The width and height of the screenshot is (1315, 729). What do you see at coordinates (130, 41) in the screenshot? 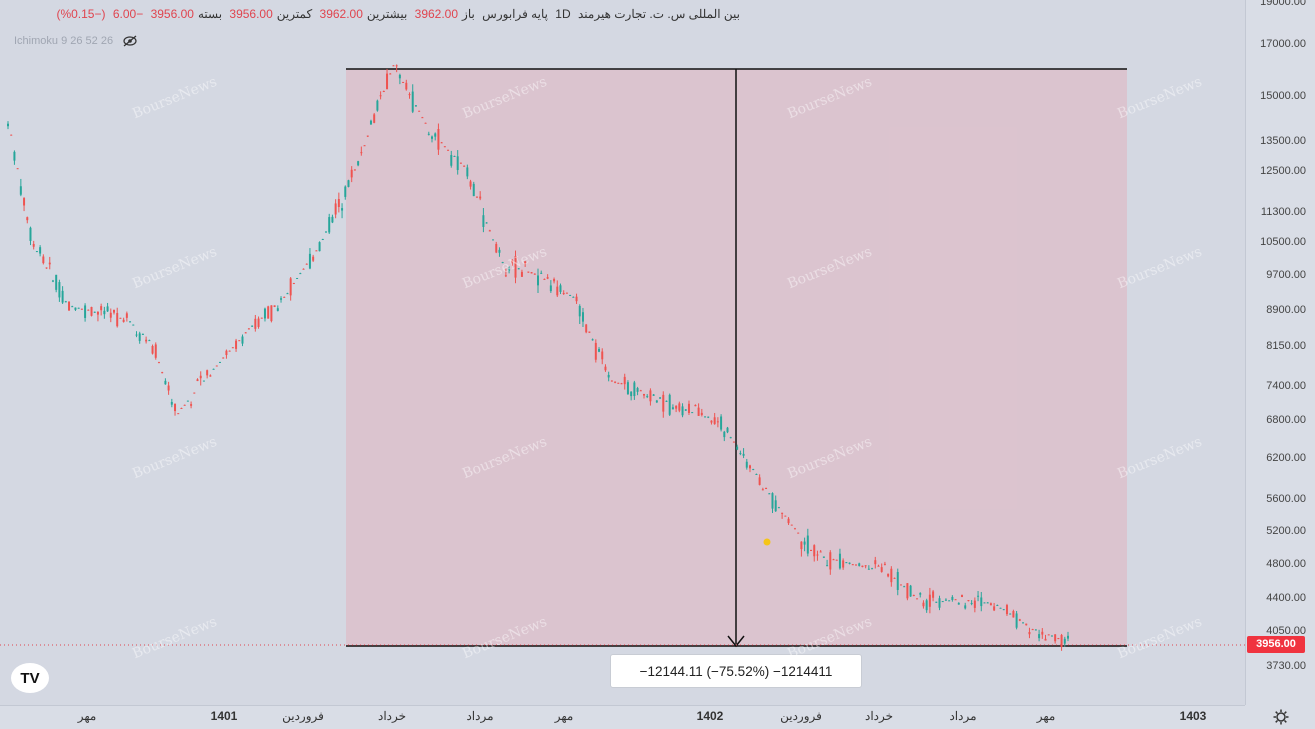
I see `eye-off-icon` at bounding box center [130, 41].